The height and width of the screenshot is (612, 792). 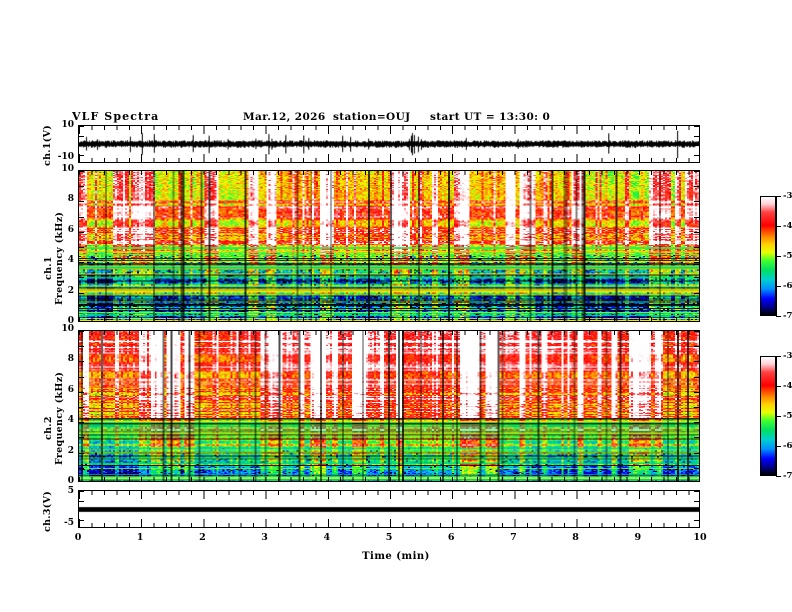 I want to click on colorbar-ch1-gradient, so click(x=768, y=256).